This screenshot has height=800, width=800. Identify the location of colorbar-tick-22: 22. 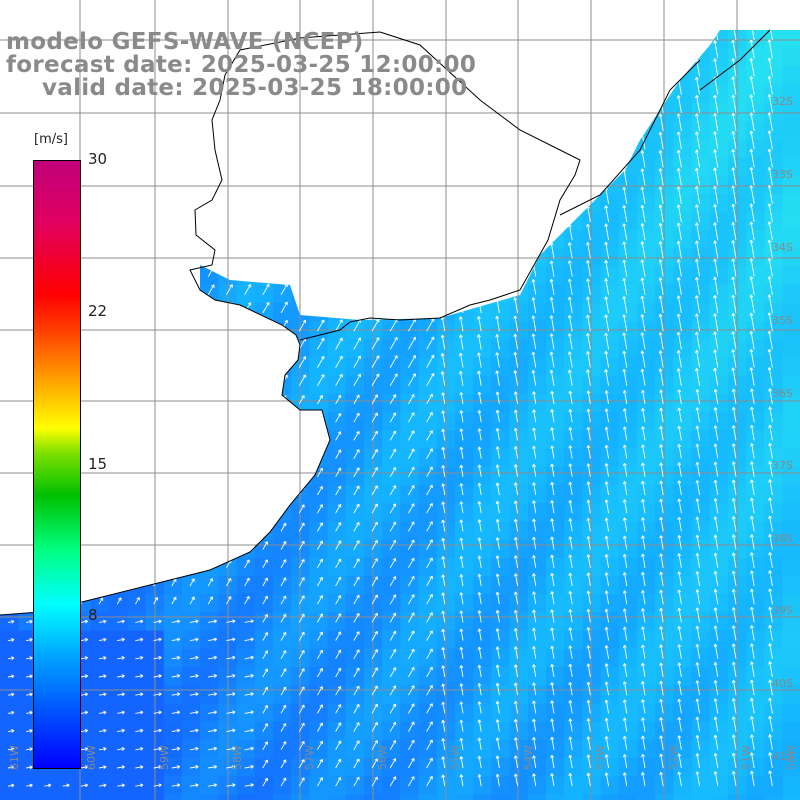
(98, 311).